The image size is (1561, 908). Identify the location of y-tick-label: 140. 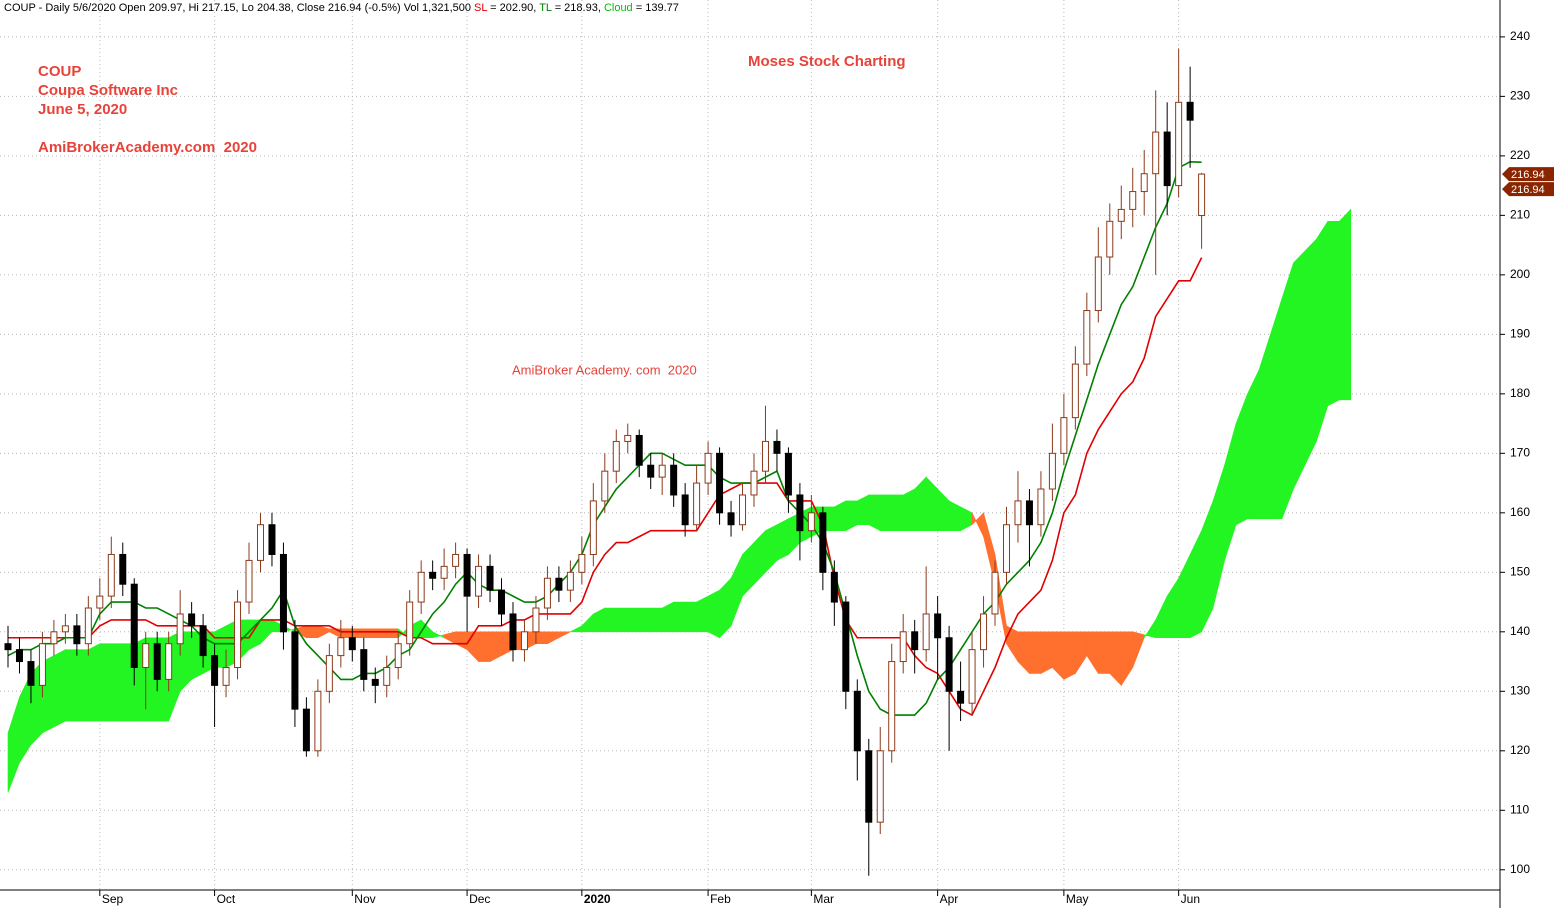
(1520, 631).